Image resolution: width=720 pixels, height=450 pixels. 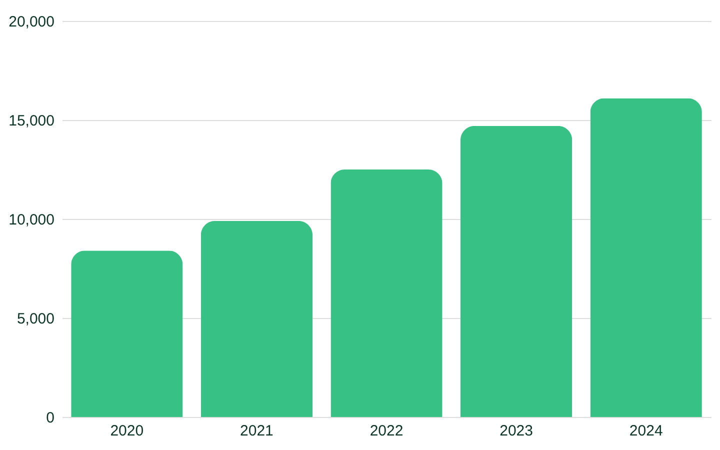 I want to click on x-tick-label: 2022, so click(x=387, y=431).